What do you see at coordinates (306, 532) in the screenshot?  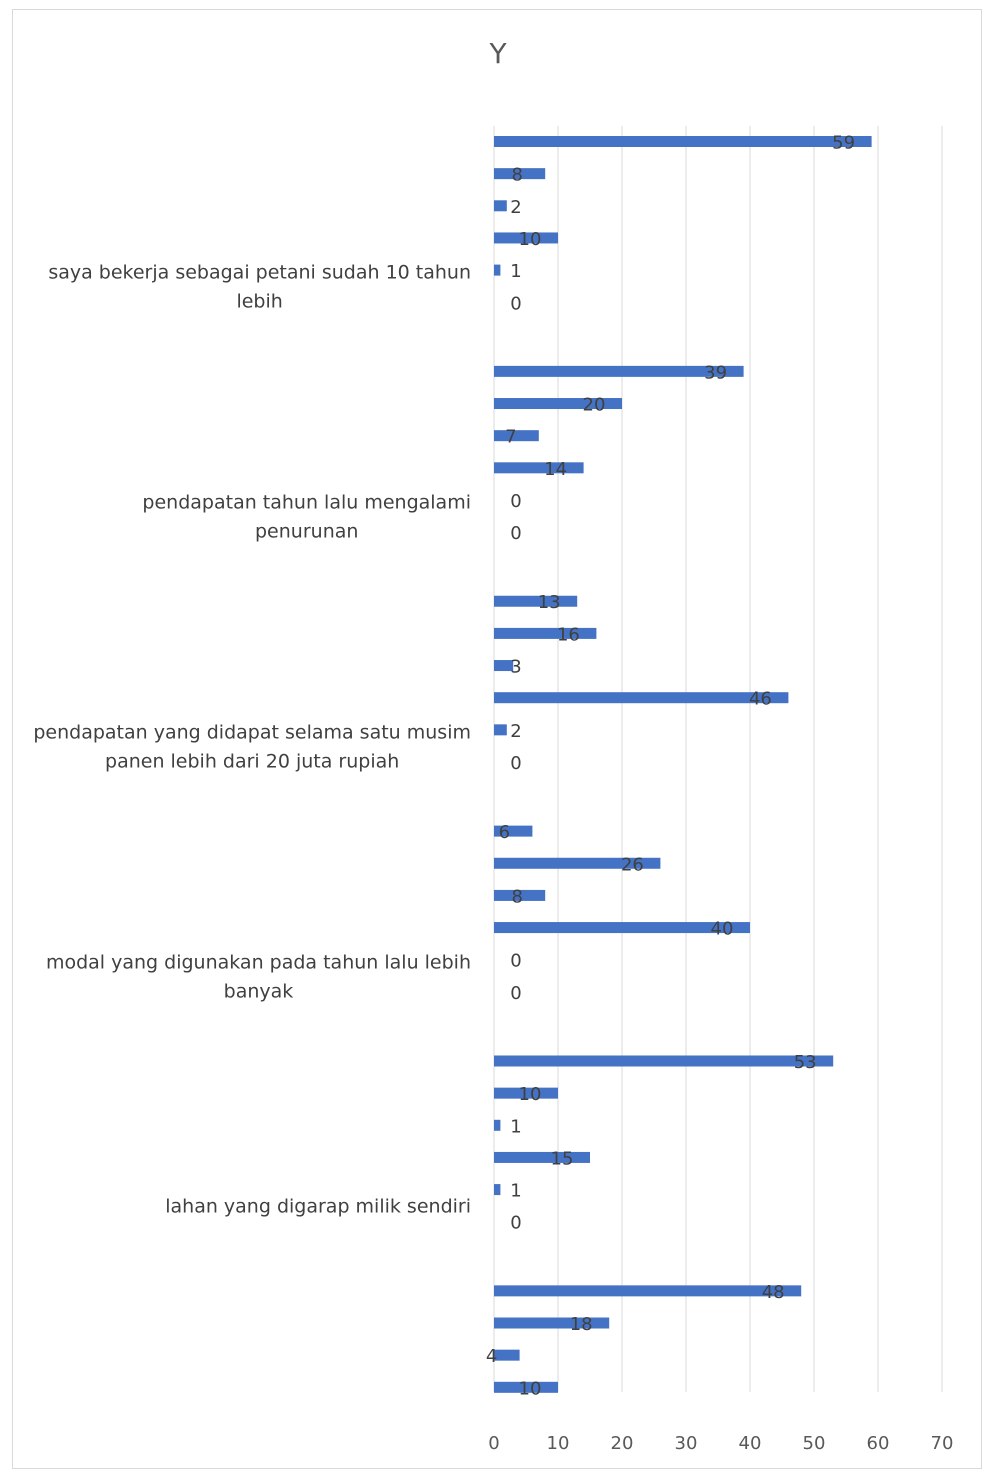 I see `category-label: penurunan` at bounding box center [306, 532].